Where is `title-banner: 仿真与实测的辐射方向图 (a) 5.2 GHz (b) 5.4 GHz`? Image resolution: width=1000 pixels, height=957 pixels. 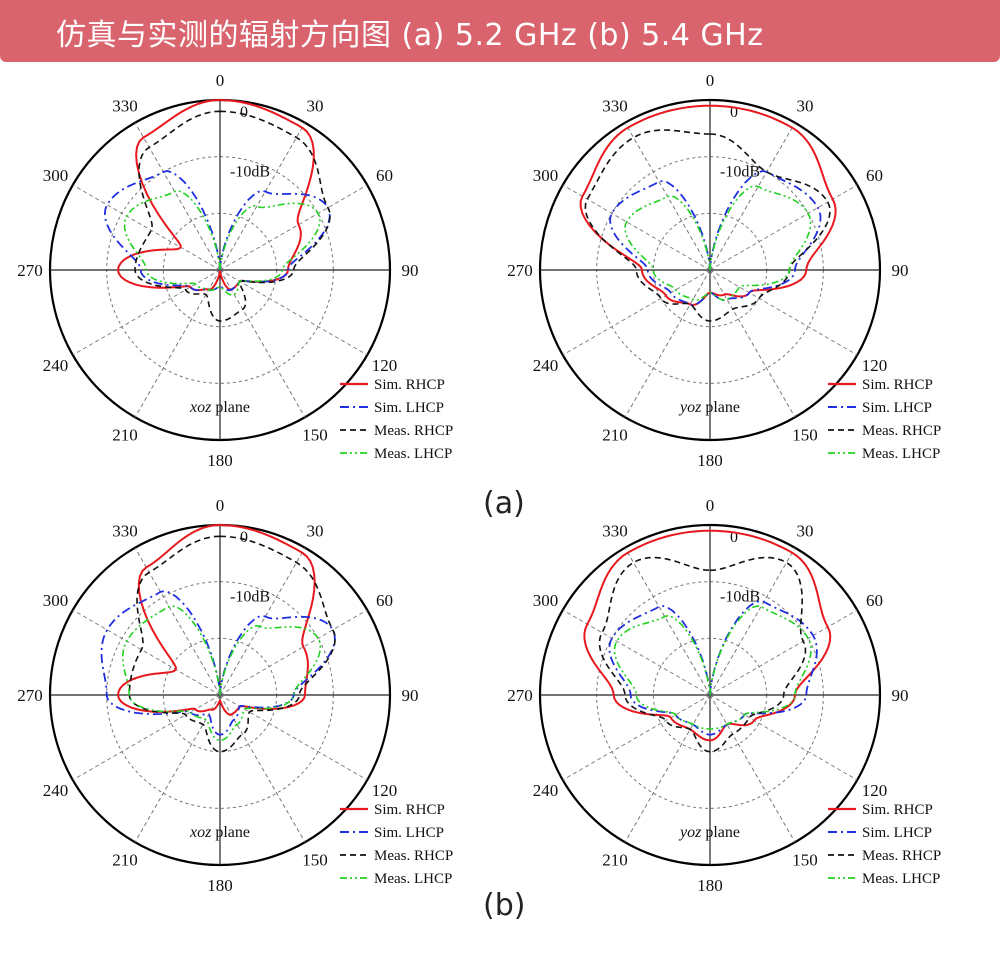 title-banner: 仿真与实测的辐射方向图 (a) 5.2 GHz (b) 5.4 GHz is located at coordinates (500, 31).